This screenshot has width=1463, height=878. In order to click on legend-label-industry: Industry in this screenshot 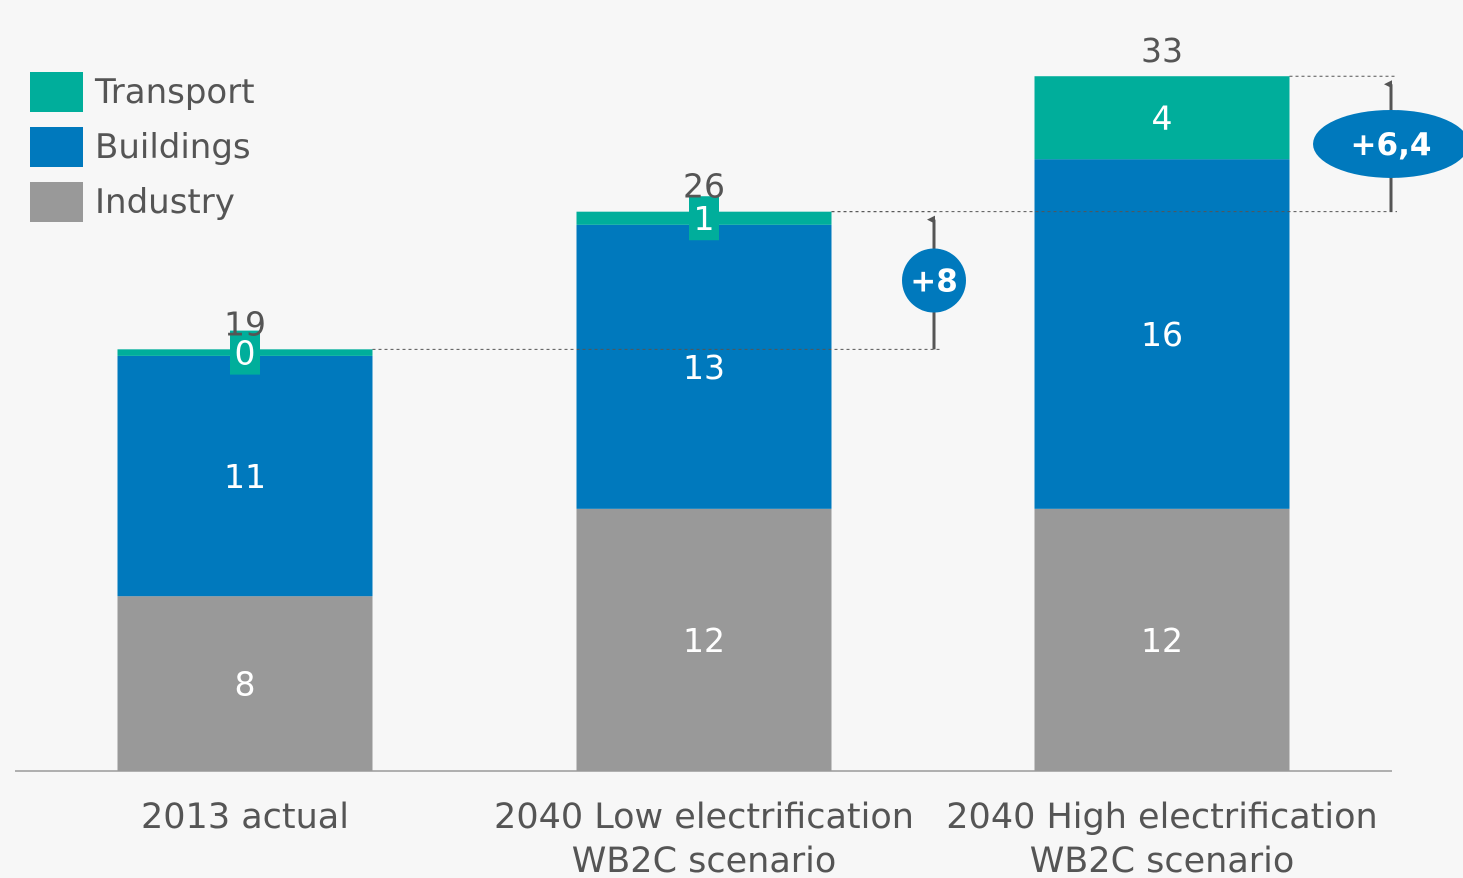, I will do `click(165, 201)`.